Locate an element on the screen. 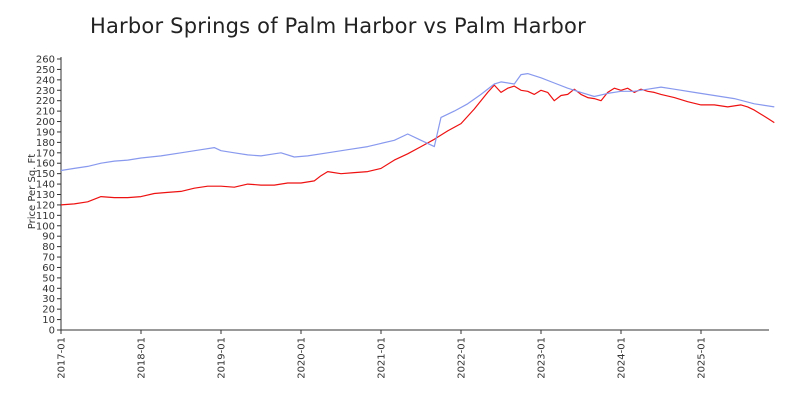 This screenshot has width=800, height=400. y-axis-title: Price Per Sq. Ft is located at coordinates (32, 191).